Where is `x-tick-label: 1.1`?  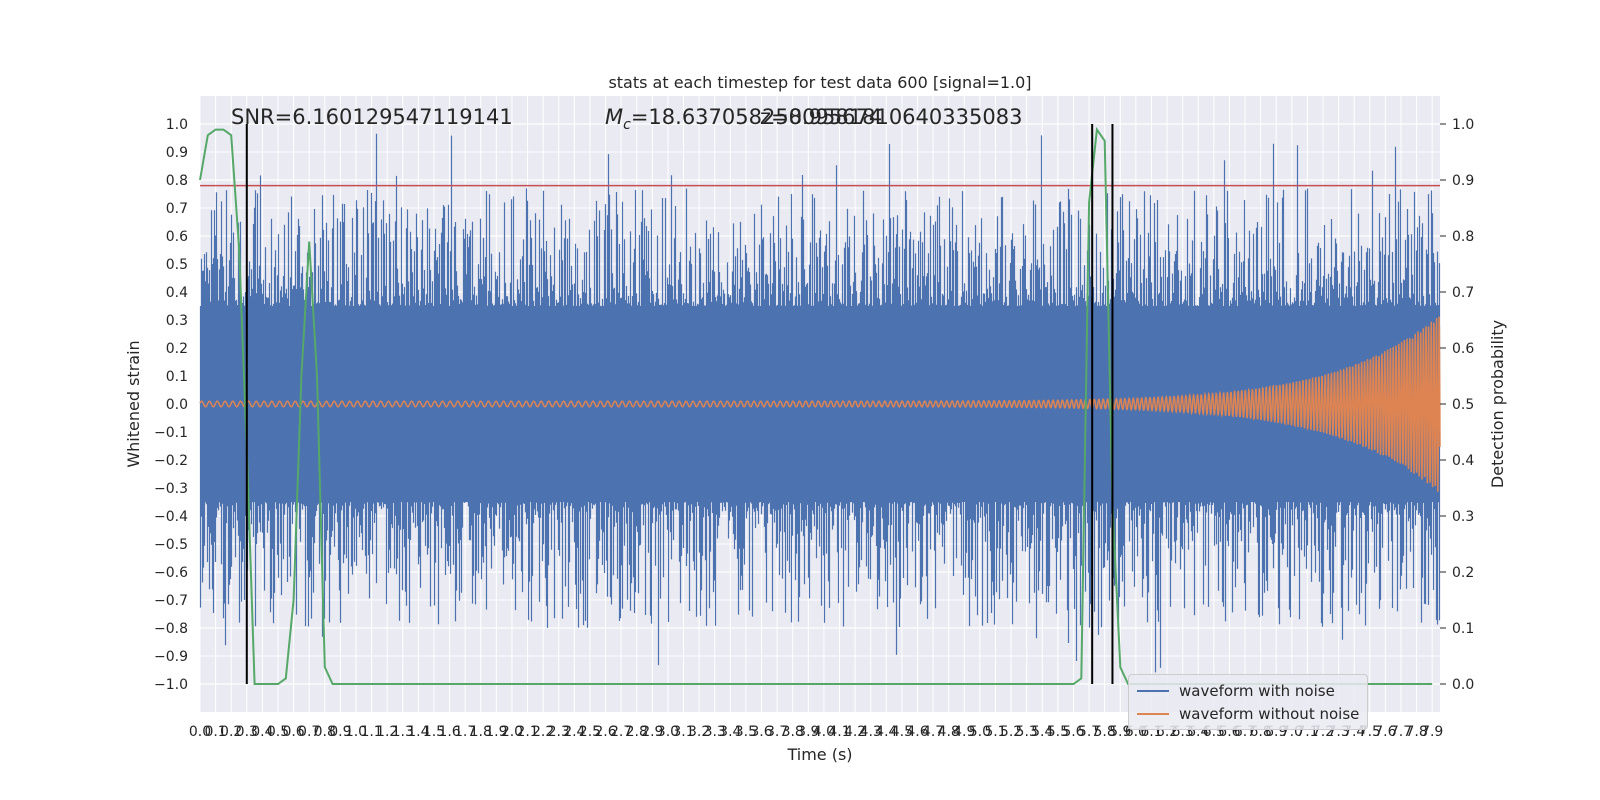
x-tick-label: 1.1 is located at coordinates (371, 732).